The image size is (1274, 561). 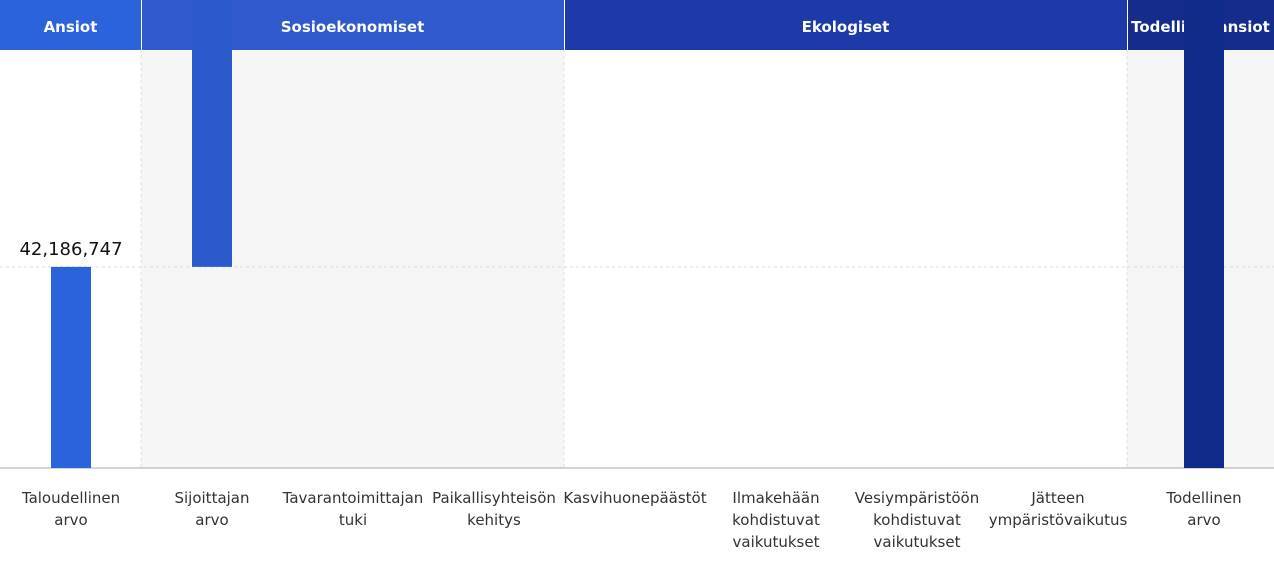 What do you see at coordinates (70, 509) in the screenshot?
I see `category-label: Taloudellinen arvo` at bounding box center [70, 509].